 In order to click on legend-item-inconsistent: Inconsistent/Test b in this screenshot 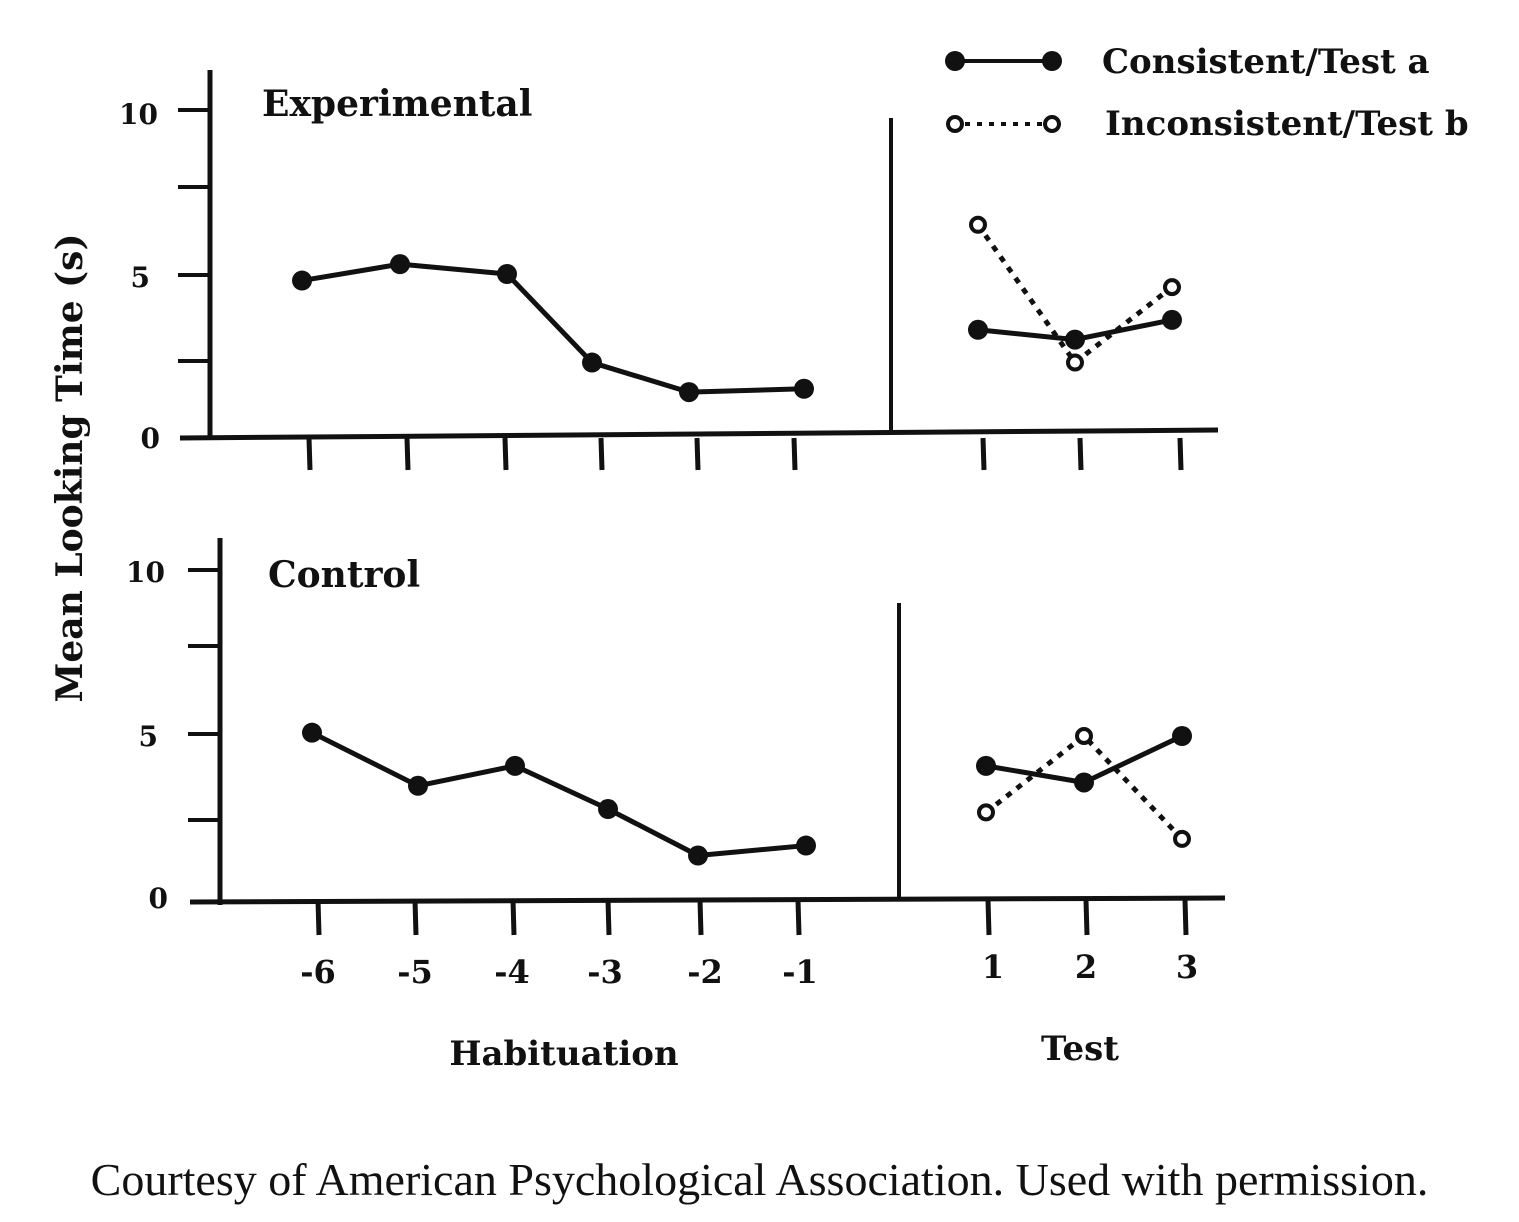, I will do `click(1207, 124)`.